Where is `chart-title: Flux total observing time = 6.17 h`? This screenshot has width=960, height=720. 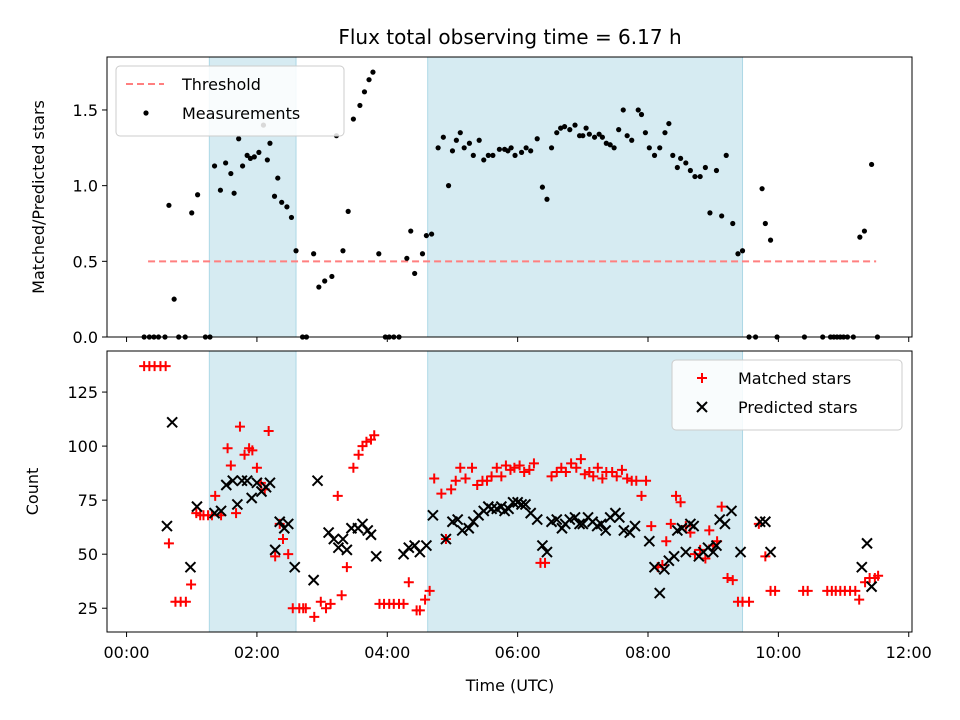
chart-title: Flux total observing time = 6.17 h is located at coordinates (509, 37).